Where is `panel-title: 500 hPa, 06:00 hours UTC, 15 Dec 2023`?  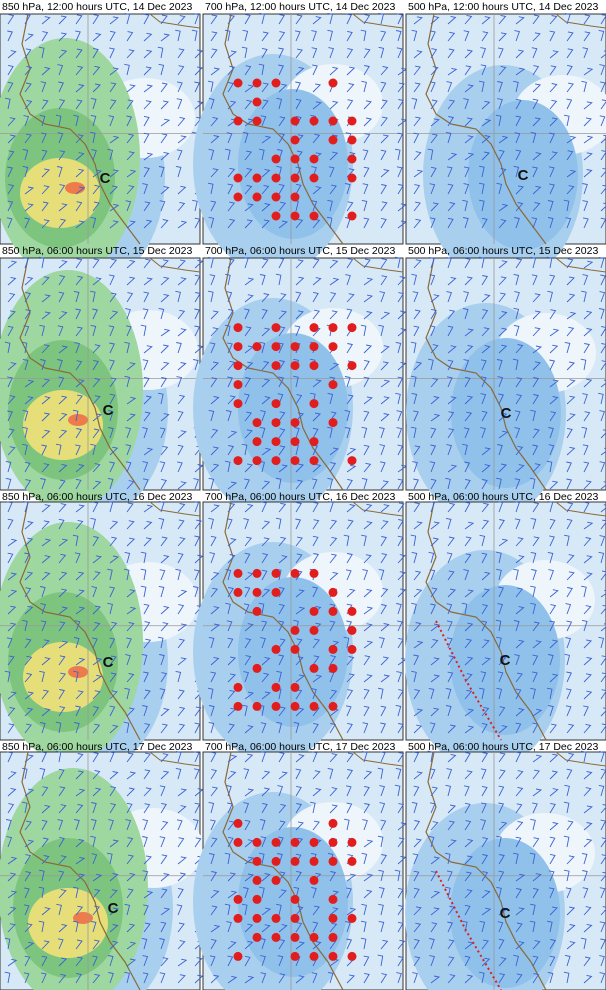 panel-title: 500 hPa, 06:00 hours UTC, 15 Dec 2023 is located at coordinates (503, 251).